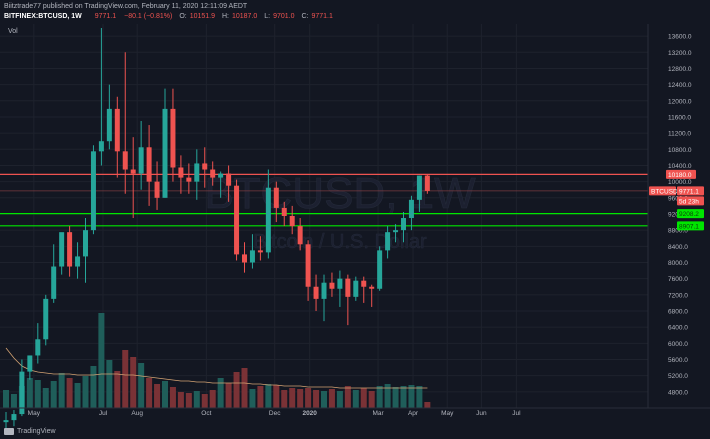 The width and height of the screenshot is (710, 439). What do you see at coordinates (678, 376) in the screenshot?
I see `price-tick-label: 5200.0` at bounding box center [678, 376].